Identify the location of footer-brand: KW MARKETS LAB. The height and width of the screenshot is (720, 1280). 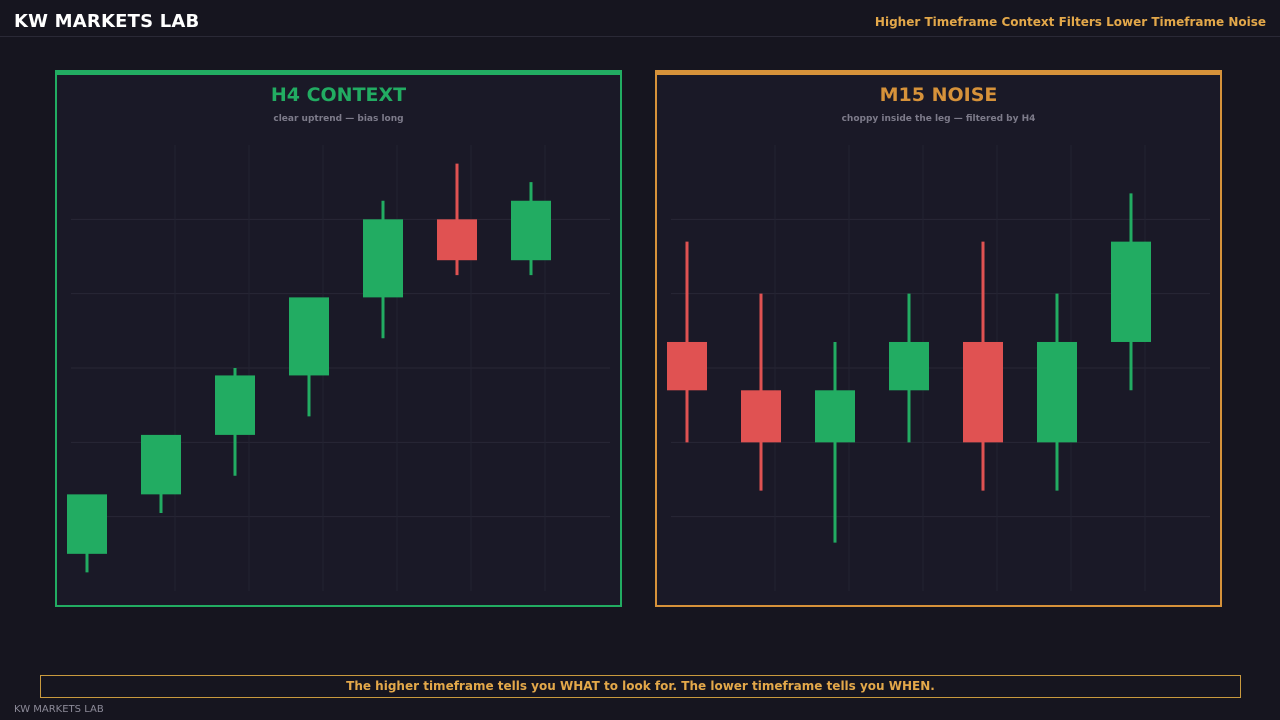
(59, 709).